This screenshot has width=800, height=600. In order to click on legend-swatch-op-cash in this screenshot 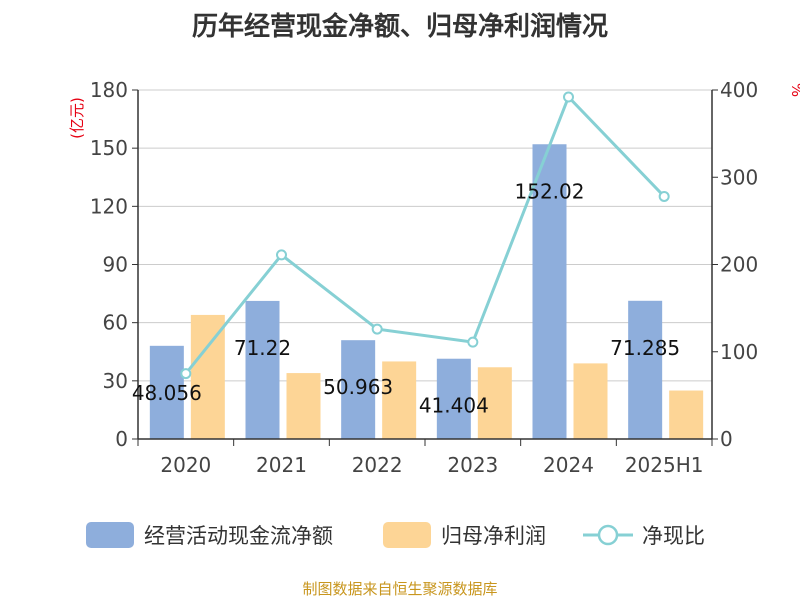, I will do `click(110, 535)`.